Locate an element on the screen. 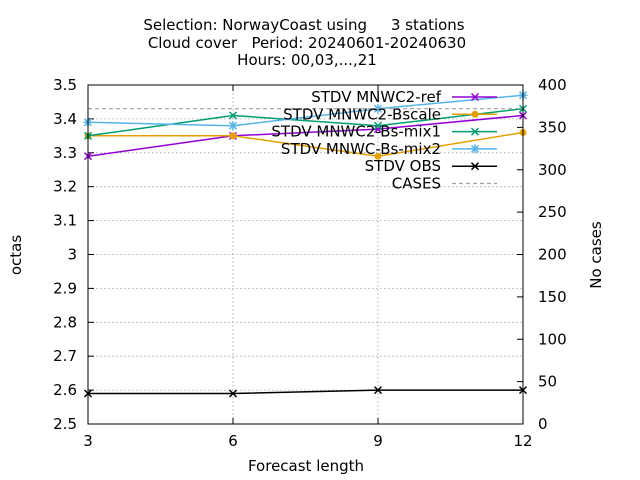 The image size is (640, 480). y-tick-label: 2.8 is located at coordinates (65, 322).